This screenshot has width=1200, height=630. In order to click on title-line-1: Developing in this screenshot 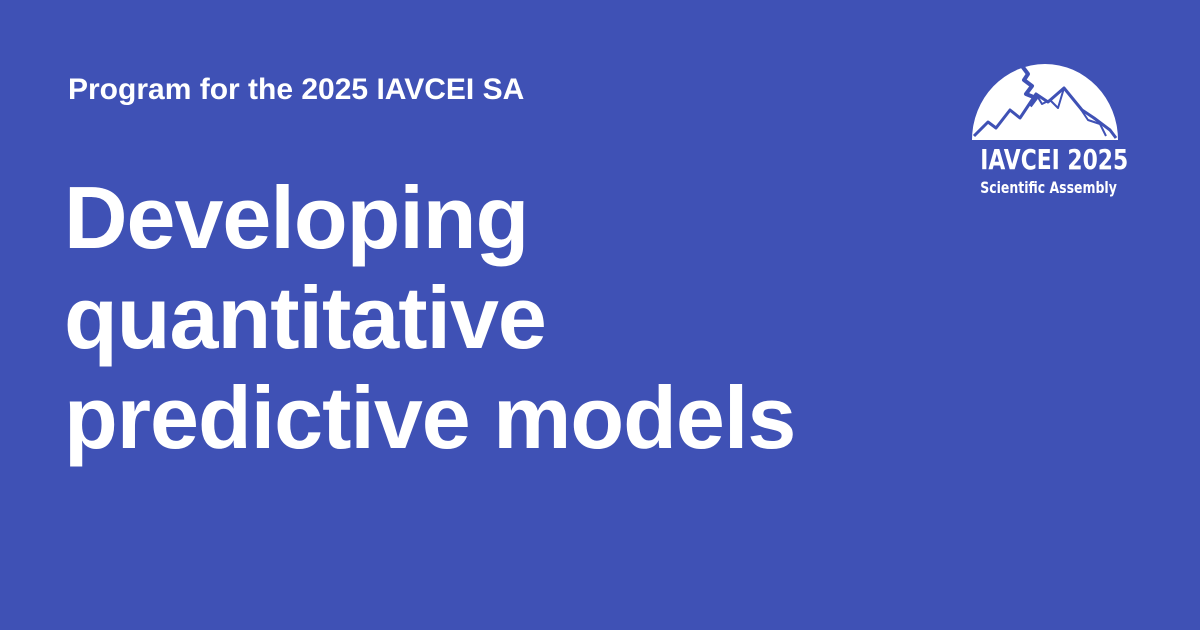, I will do `click(296, 217)`.